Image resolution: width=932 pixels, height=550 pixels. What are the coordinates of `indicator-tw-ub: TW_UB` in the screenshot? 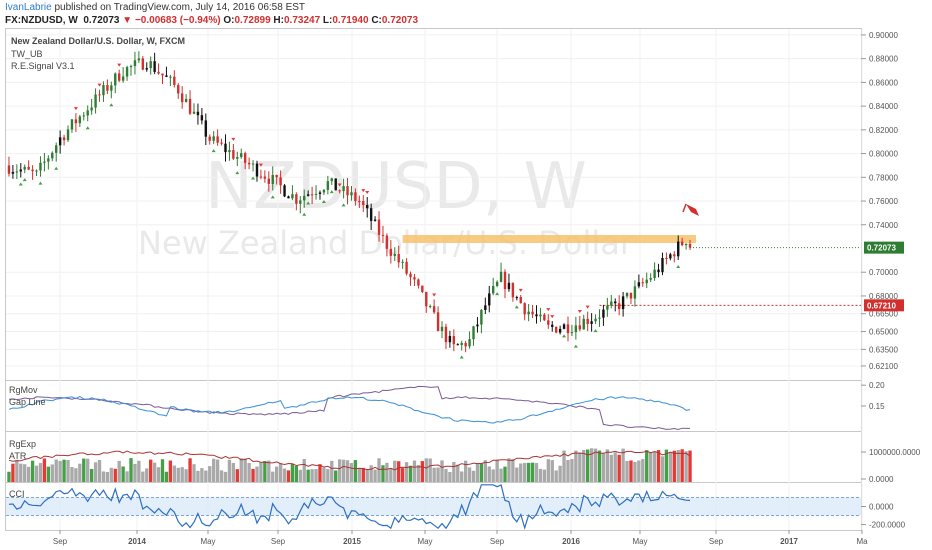 It's located at (27, 54).